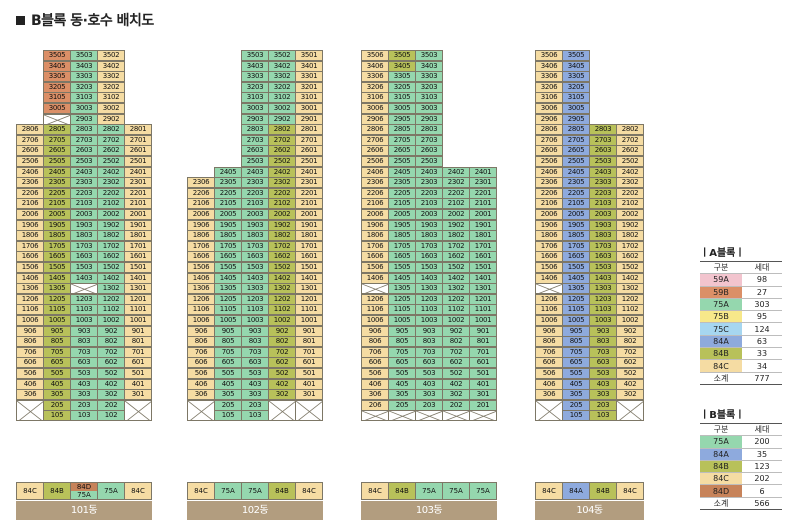  I want to click on unit-cell: 2201, so click(309, 193).